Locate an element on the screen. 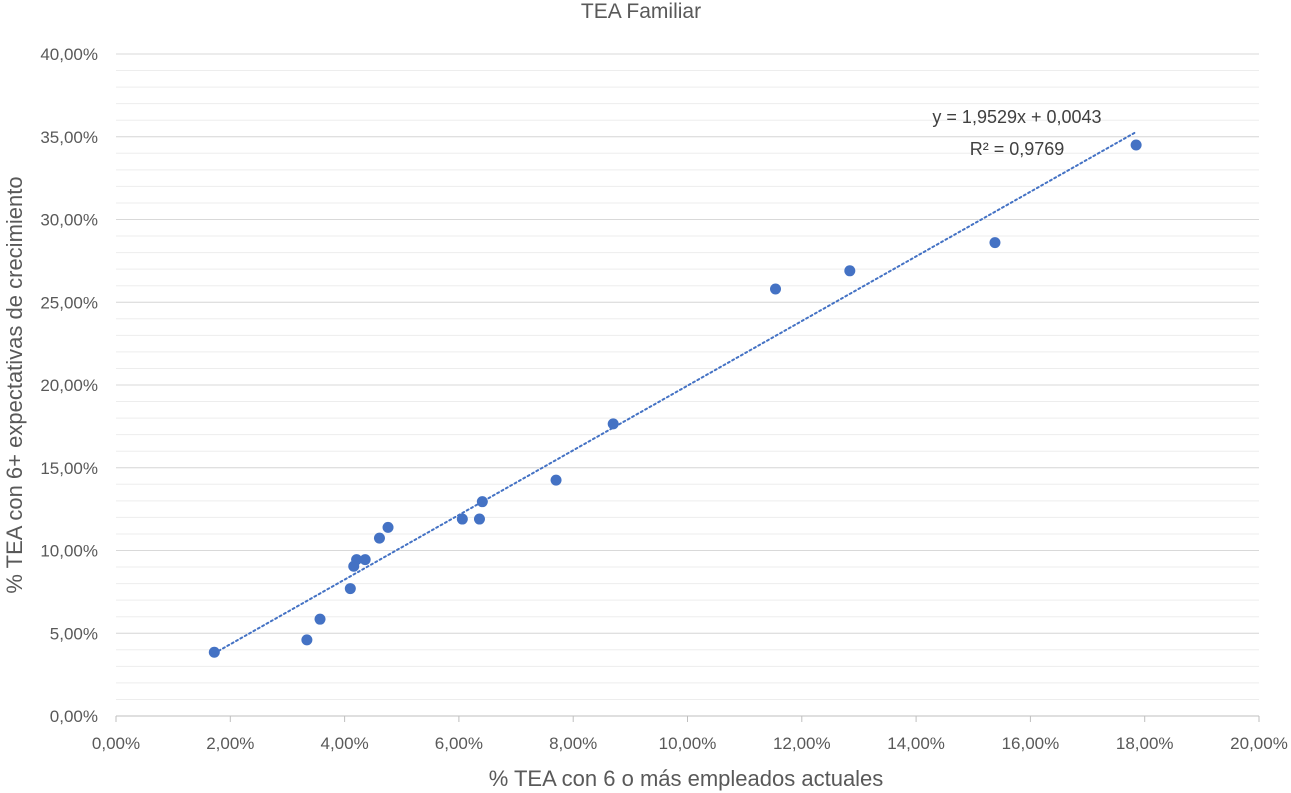  x-tick-label: 4,00% is located at coordinates (344, 743).